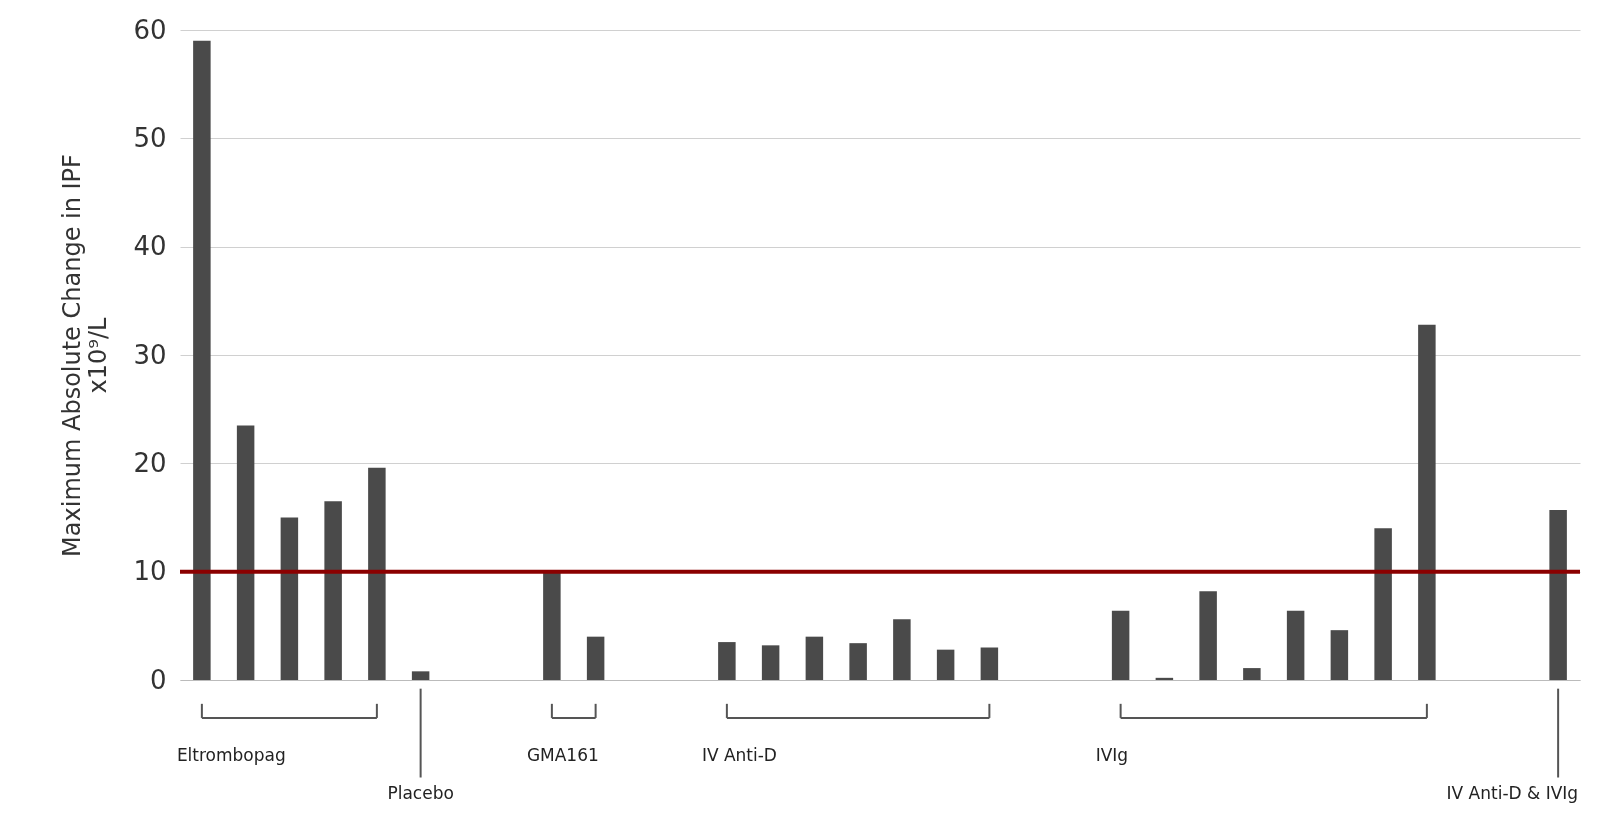  I want to click on text: Eltrombopag, so click(231, 755).